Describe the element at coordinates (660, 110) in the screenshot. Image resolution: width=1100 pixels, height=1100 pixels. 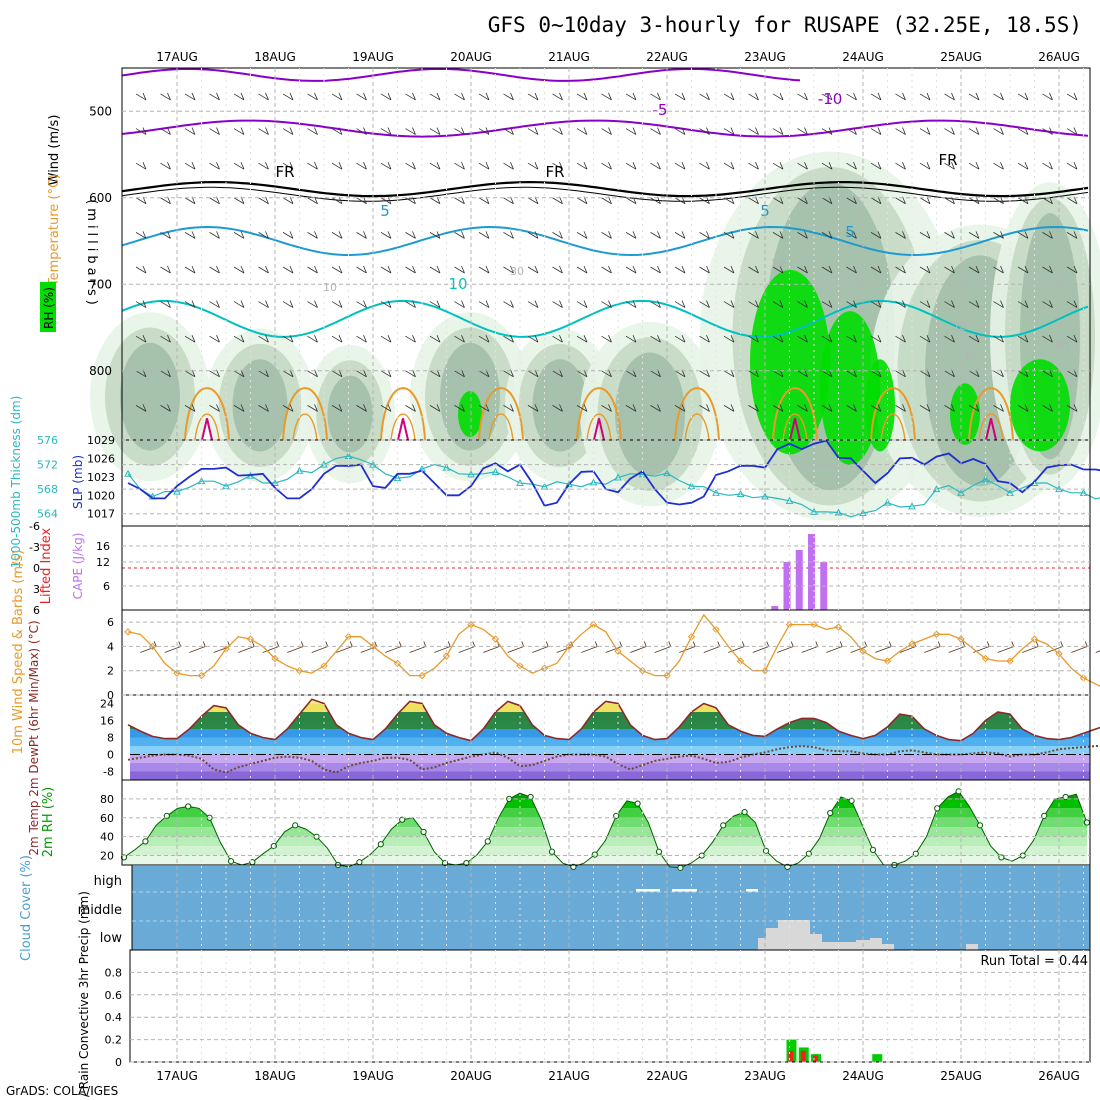
I see `contour-label: -5` at that location.